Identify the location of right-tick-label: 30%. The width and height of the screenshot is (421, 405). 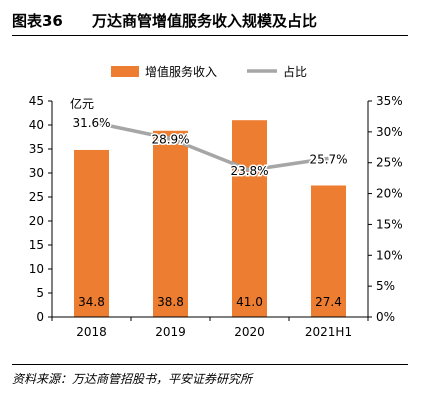
(389, 132).